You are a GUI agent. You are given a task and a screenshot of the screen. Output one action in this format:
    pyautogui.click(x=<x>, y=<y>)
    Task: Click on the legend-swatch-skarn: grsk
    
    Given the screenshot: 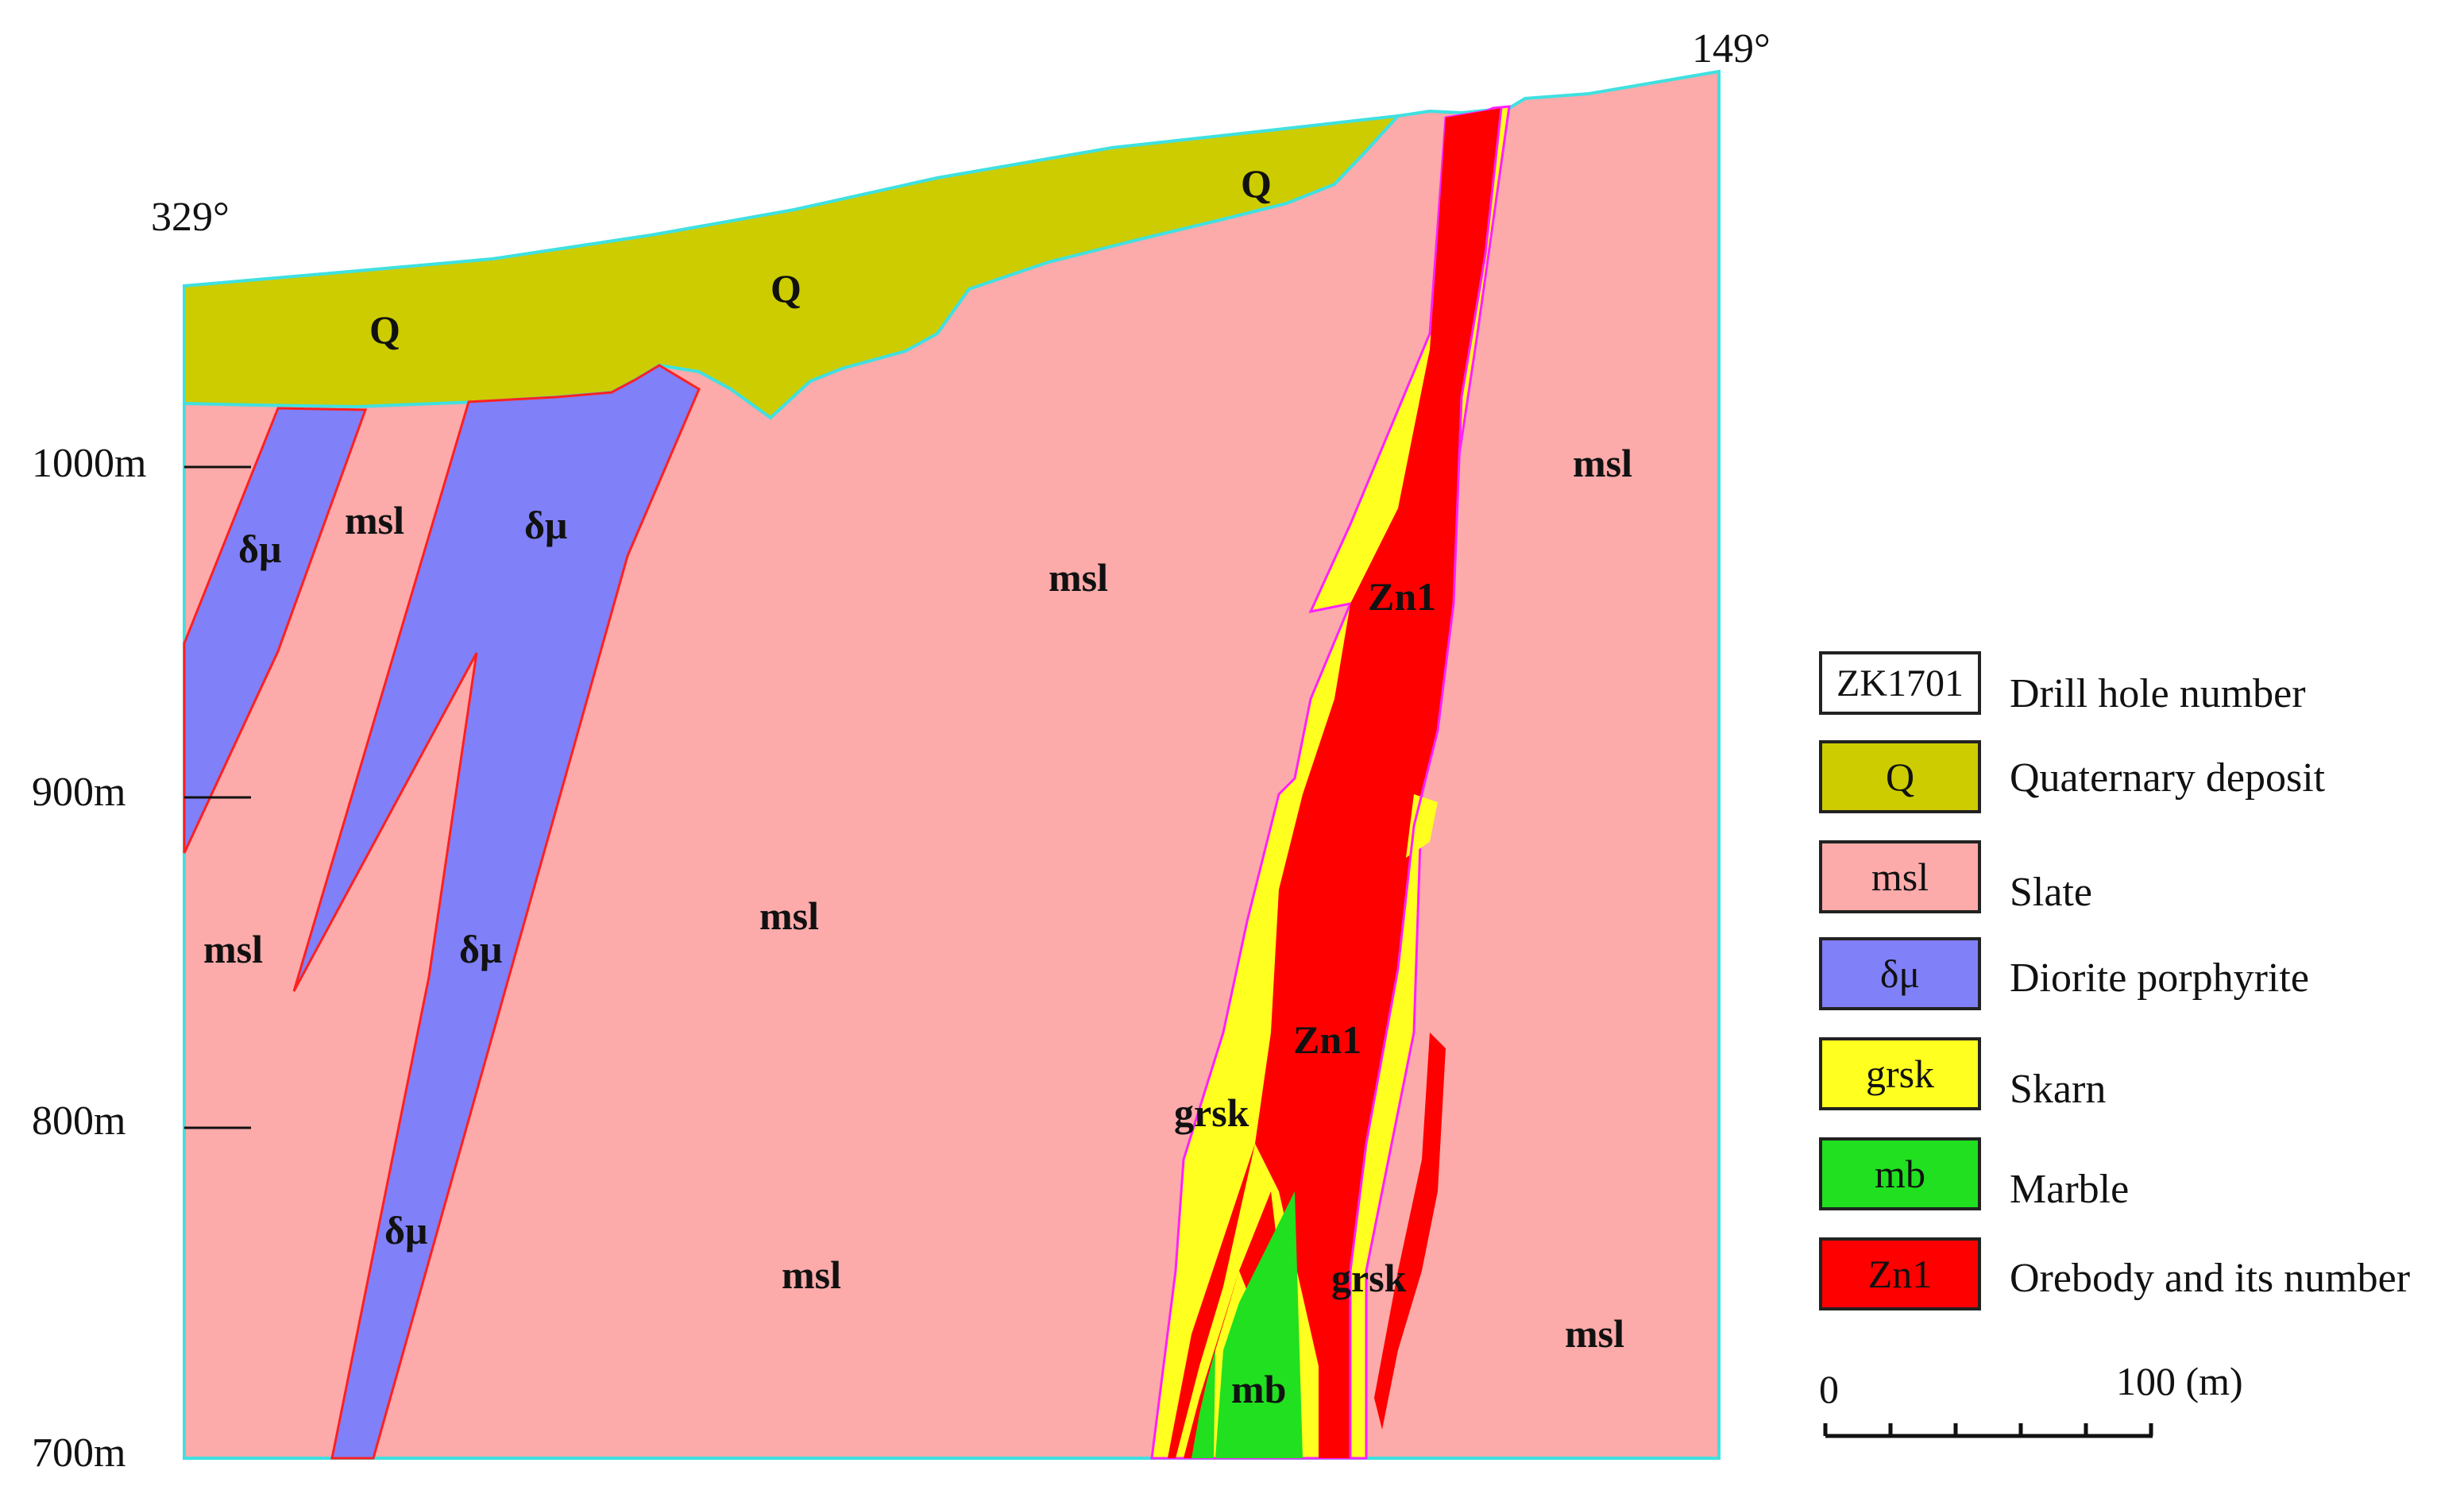 What is the action you would take?
    pyautogui.click(x=1900, y=1073)
    